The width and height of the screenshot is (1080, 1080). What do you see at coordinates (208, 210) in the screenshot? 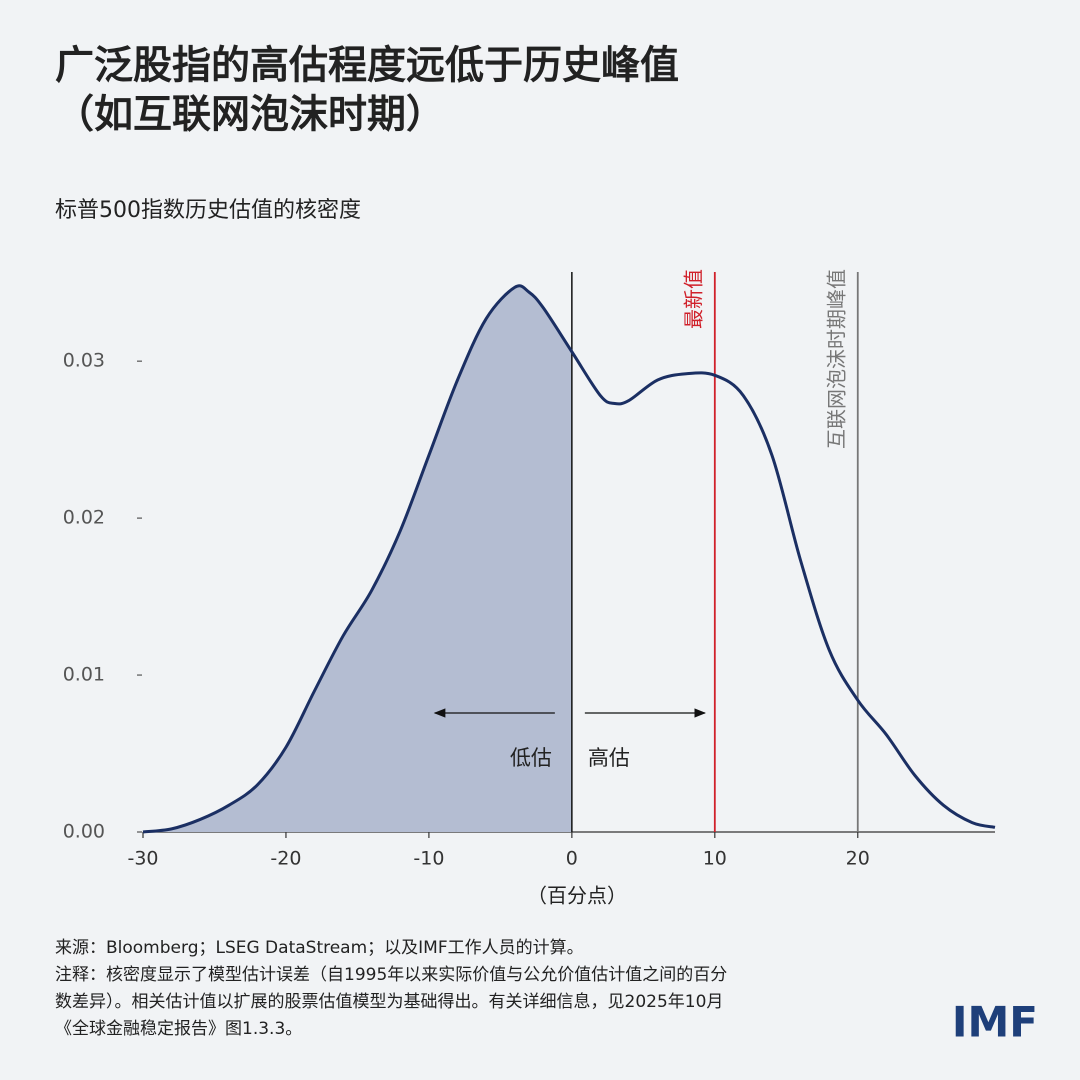
I see `chart-subtitle: 标普500指数历史估值的核密度` at bounding box center [208, 210].